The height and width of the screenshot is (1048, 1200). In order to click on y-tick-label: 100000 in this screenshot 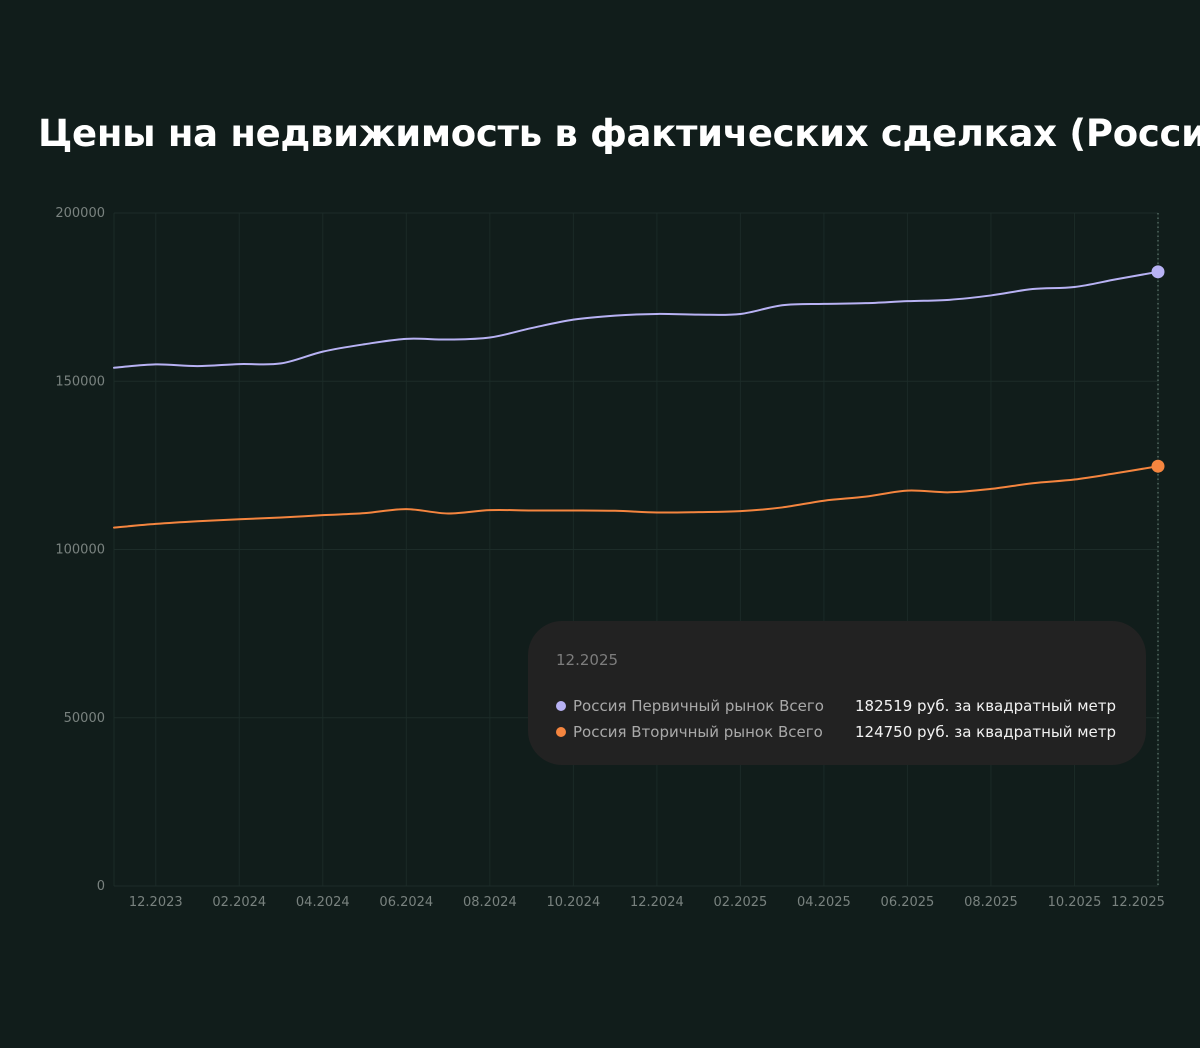, I will do `click(80, 550)`.